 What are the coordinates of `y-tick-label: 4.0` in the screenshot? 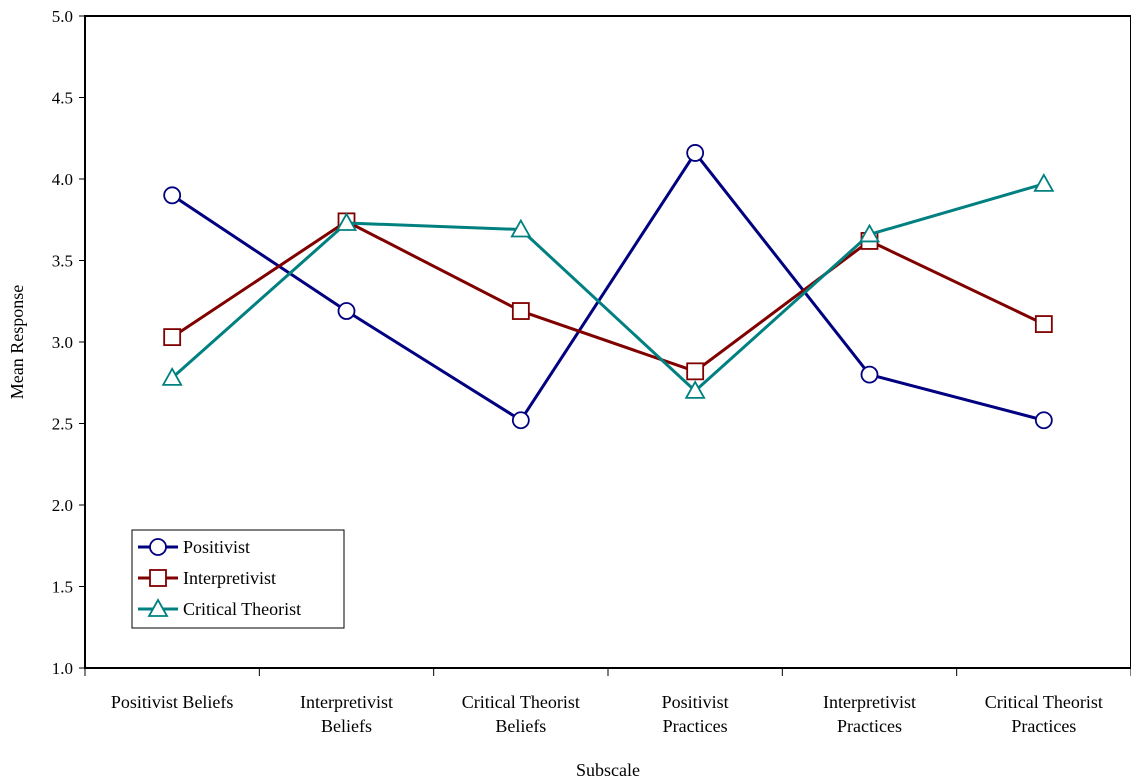 It's located at (62, 179).